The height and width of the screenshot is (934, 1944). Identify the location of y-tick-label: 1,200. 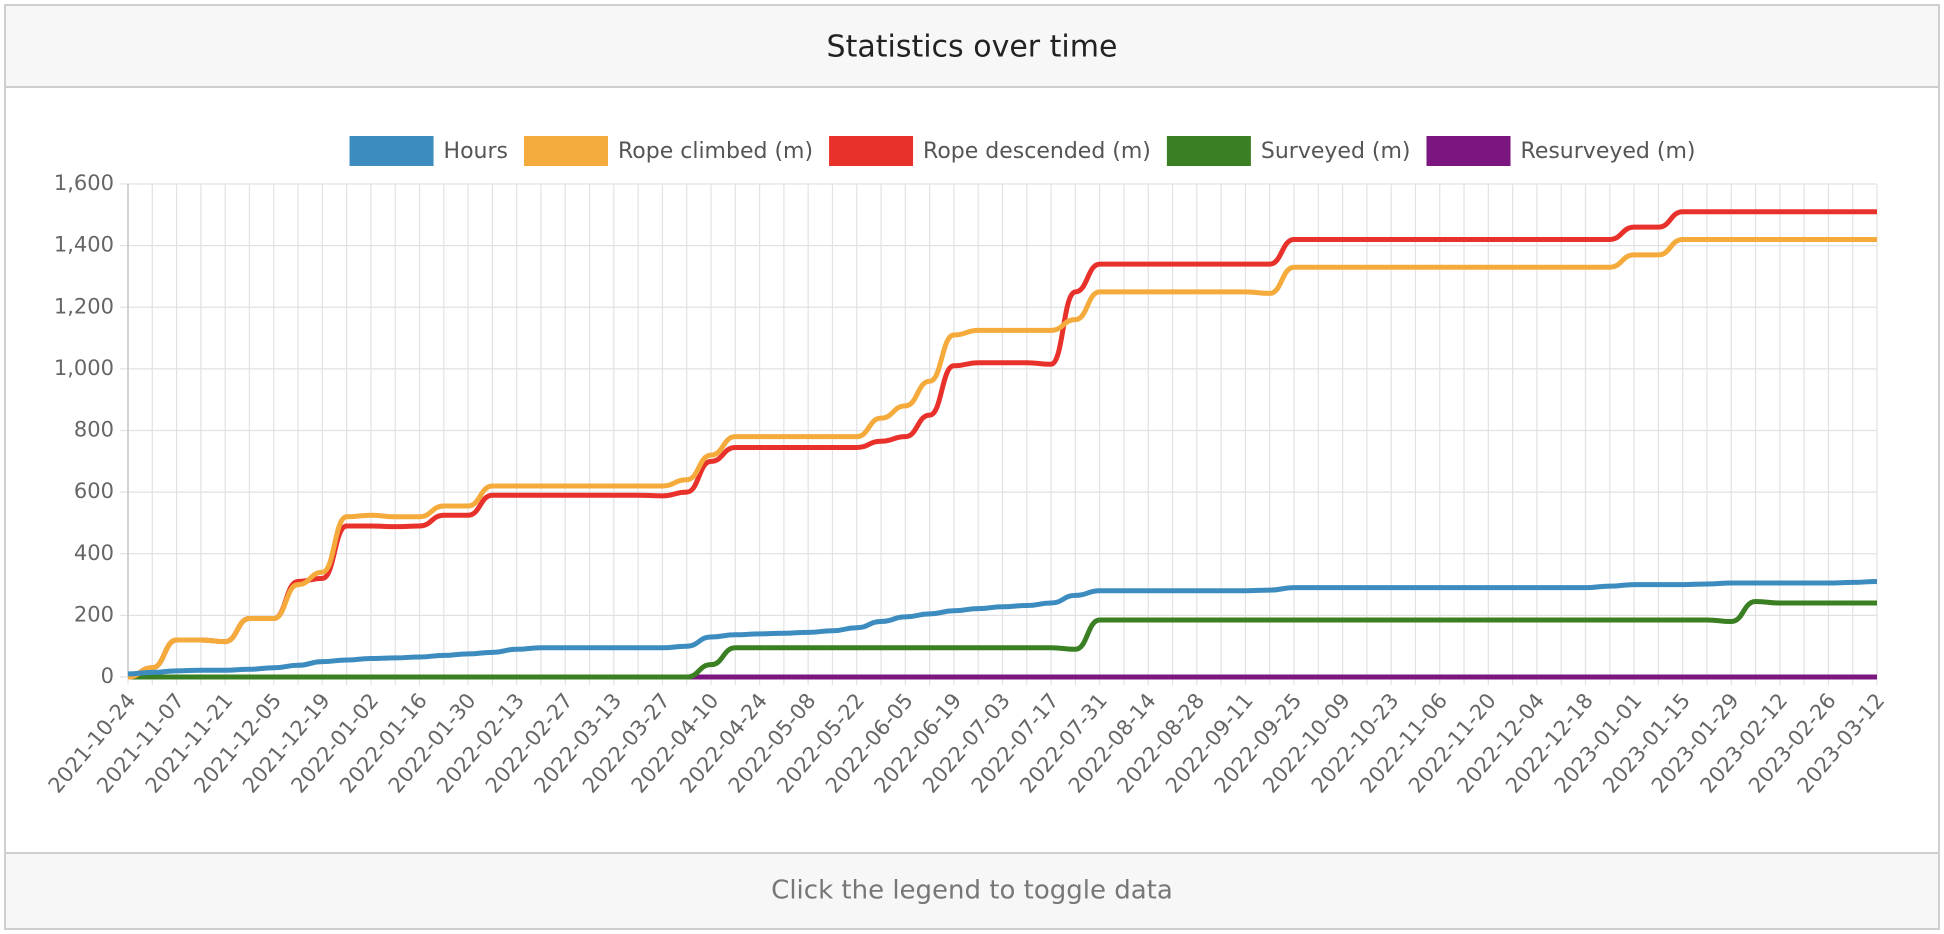
(84, 306).